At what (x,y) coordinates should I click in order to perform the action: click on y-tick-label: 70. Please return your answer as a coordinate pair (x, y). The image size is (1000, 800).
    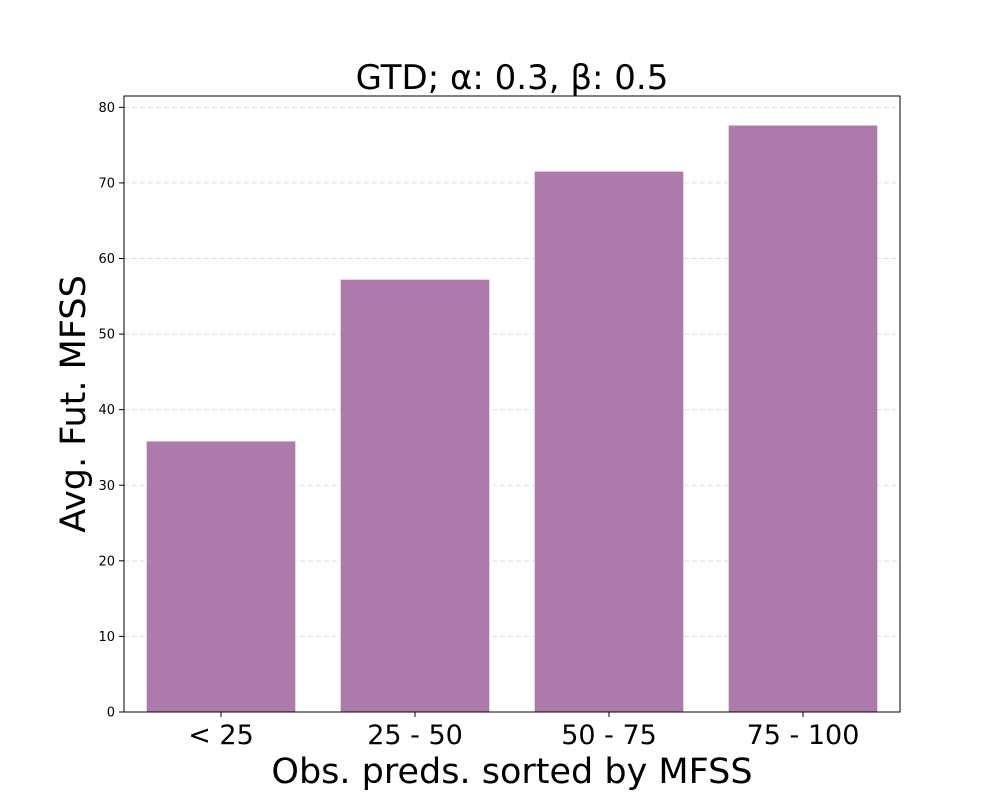
    Looking at the image, I should click on (106, 183).